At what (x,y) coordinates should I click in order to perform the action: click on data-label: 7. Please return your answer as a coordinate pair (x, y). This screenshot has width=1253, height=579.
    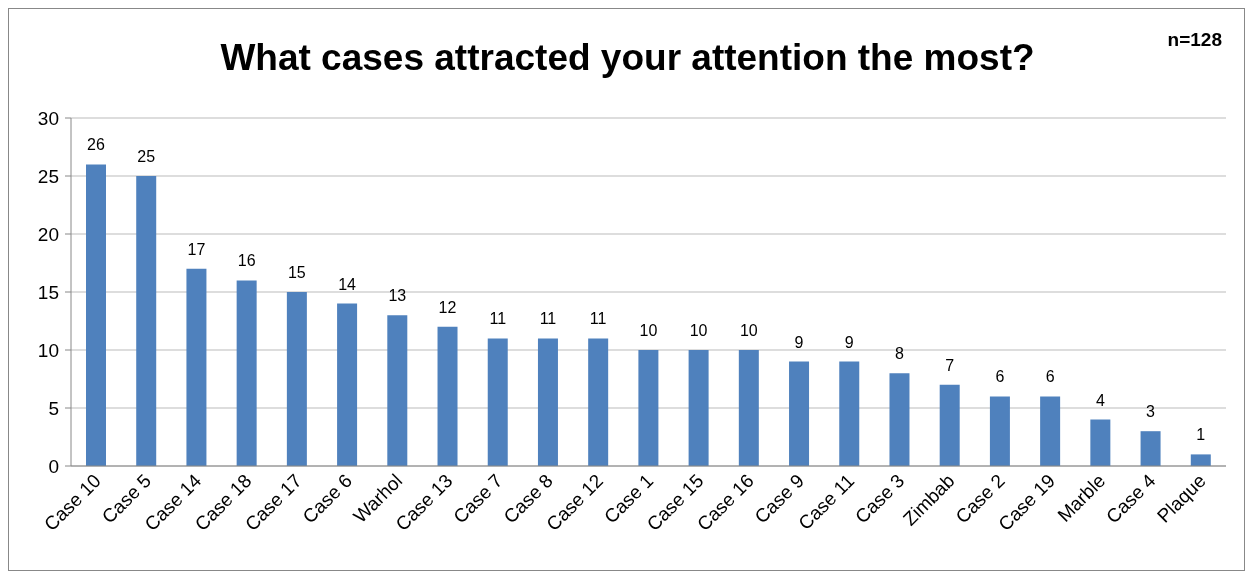
    Looking at the image, I should click on (950, 365).